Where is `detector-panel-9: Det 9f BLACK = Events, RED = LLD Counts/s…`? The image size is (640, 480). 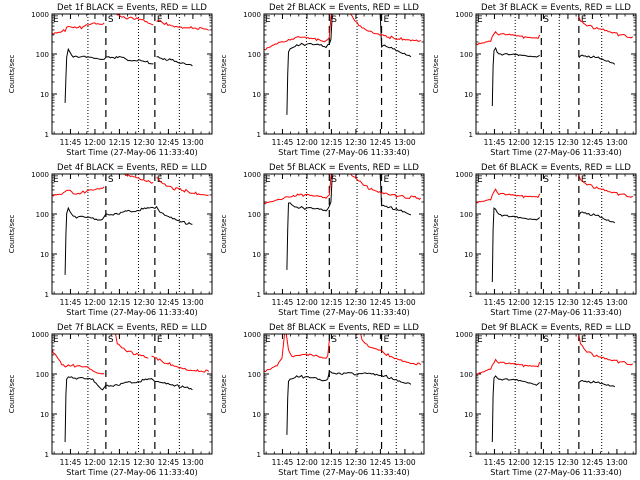
detector-panel-9: Det 9f BLACK = Events, RED = LLD Counts/s… is located at coordinates (534, 400).